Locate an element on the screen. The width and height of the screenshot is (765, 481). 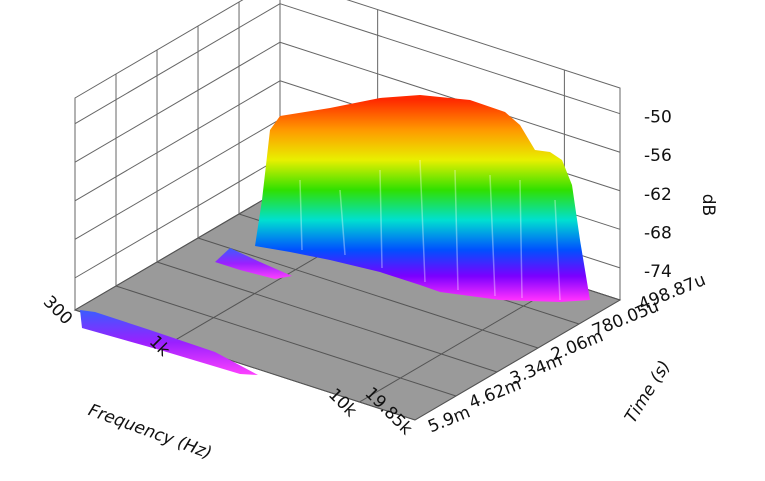
z-axis-title: dB is located at coordinates (708, 205).